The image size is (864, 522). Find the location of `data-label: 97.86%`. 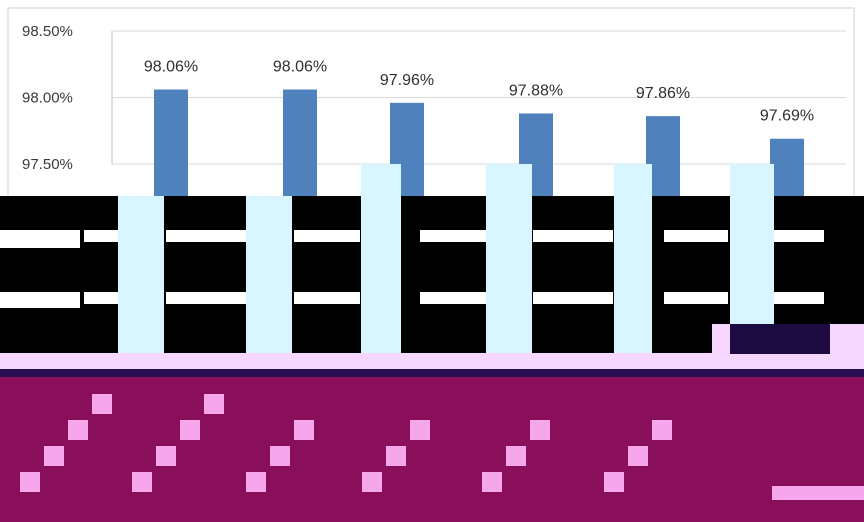

data-label: 97.86% is located at coordinates (663, 93).